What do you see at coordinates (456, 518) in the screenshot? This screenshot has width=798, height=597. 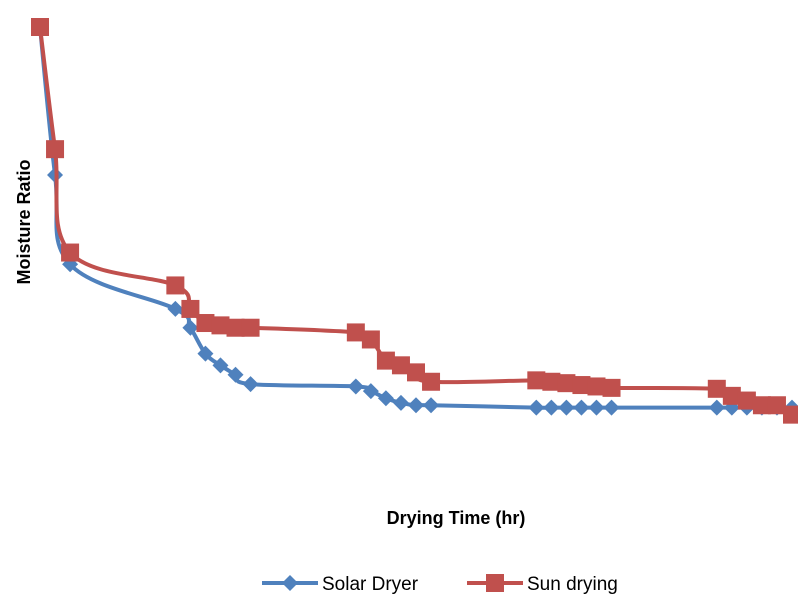 I see `x-axis-title: Drying Time (hr)` at bounding box center [456, 518].